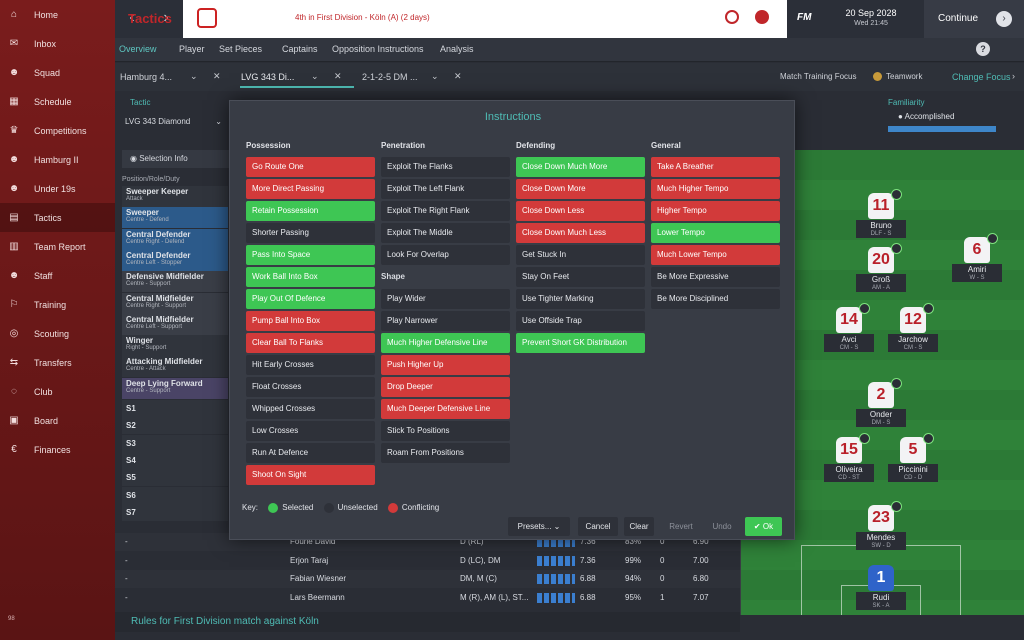 The image size is (1024, 640). Describe the element at coordinates (57, 304) in the screenshot. I see `sidebar-item-training: ⚐ Training` at that location.